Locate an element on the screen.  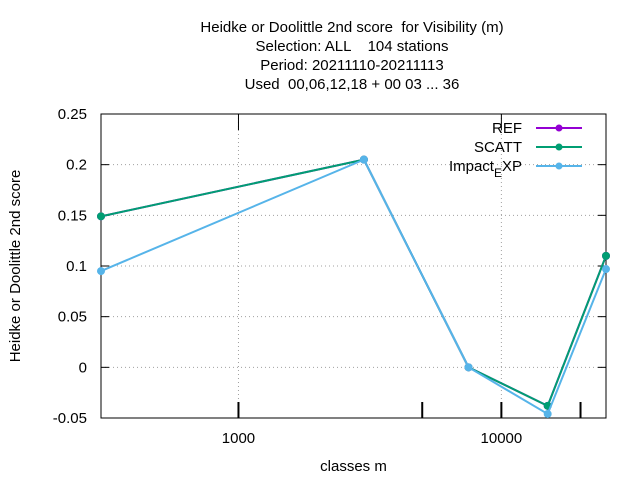
legend-label: REF is located at coordinates (507, 128).